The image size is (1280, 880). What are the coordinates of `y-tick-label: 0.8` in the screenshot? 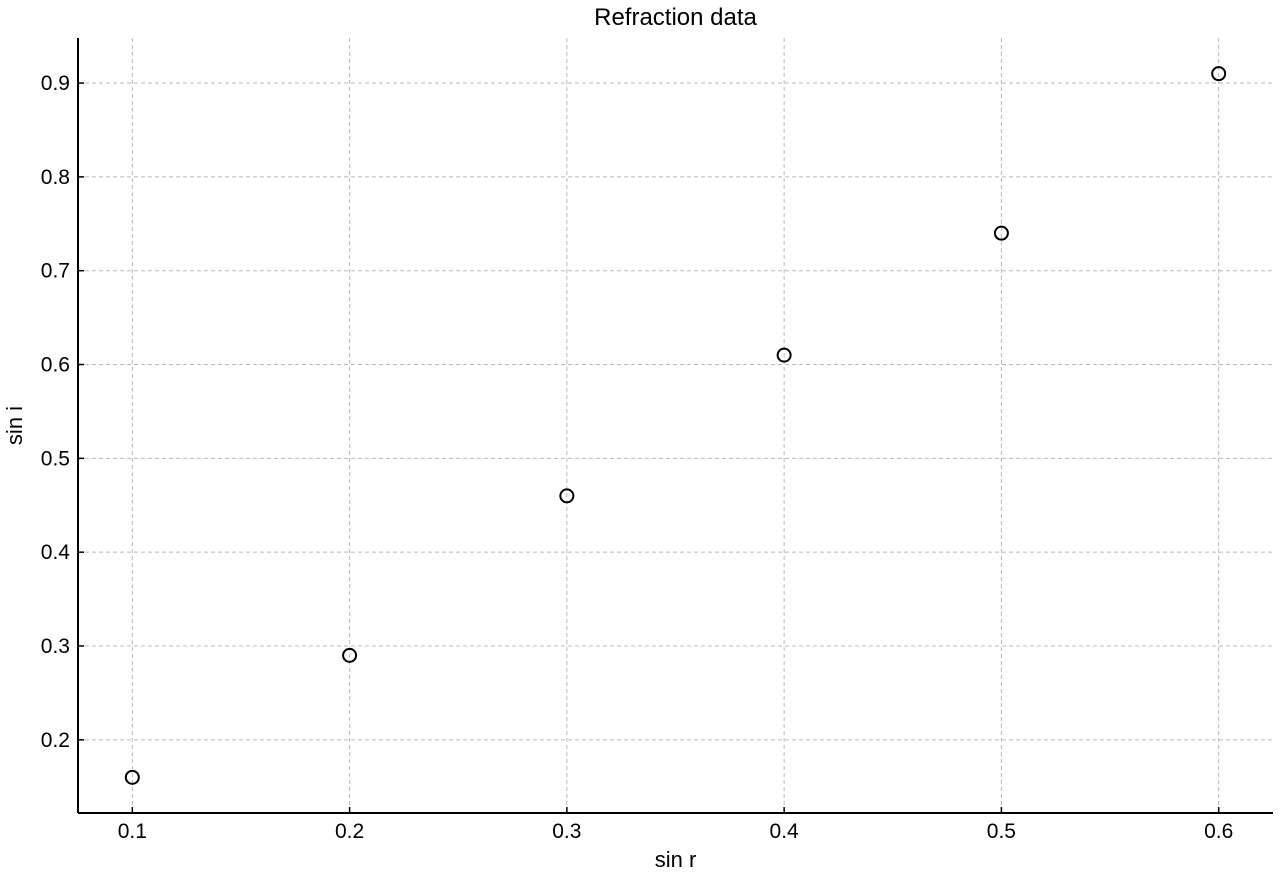 It's located at (55, 177).